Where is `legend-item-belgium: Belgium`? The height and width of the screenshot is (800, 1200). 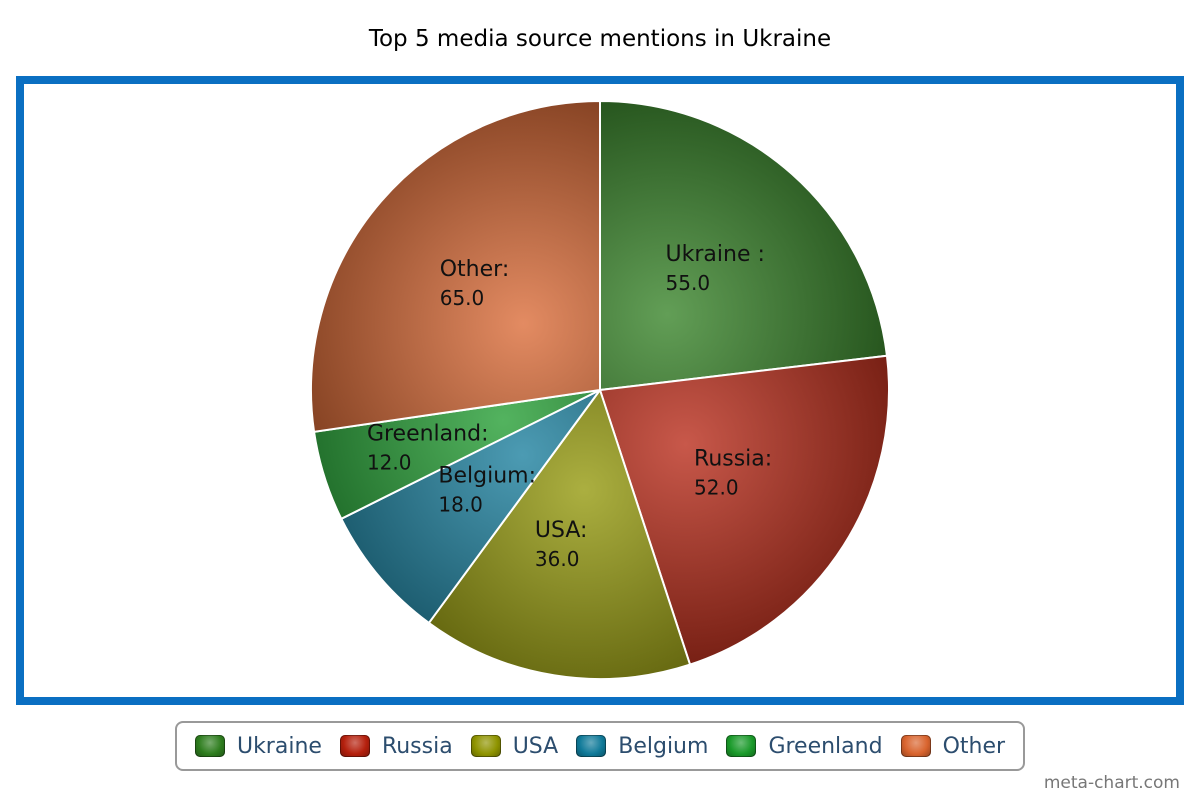
legend-item-belgium: Belgium is located at coordinates (642, 746).